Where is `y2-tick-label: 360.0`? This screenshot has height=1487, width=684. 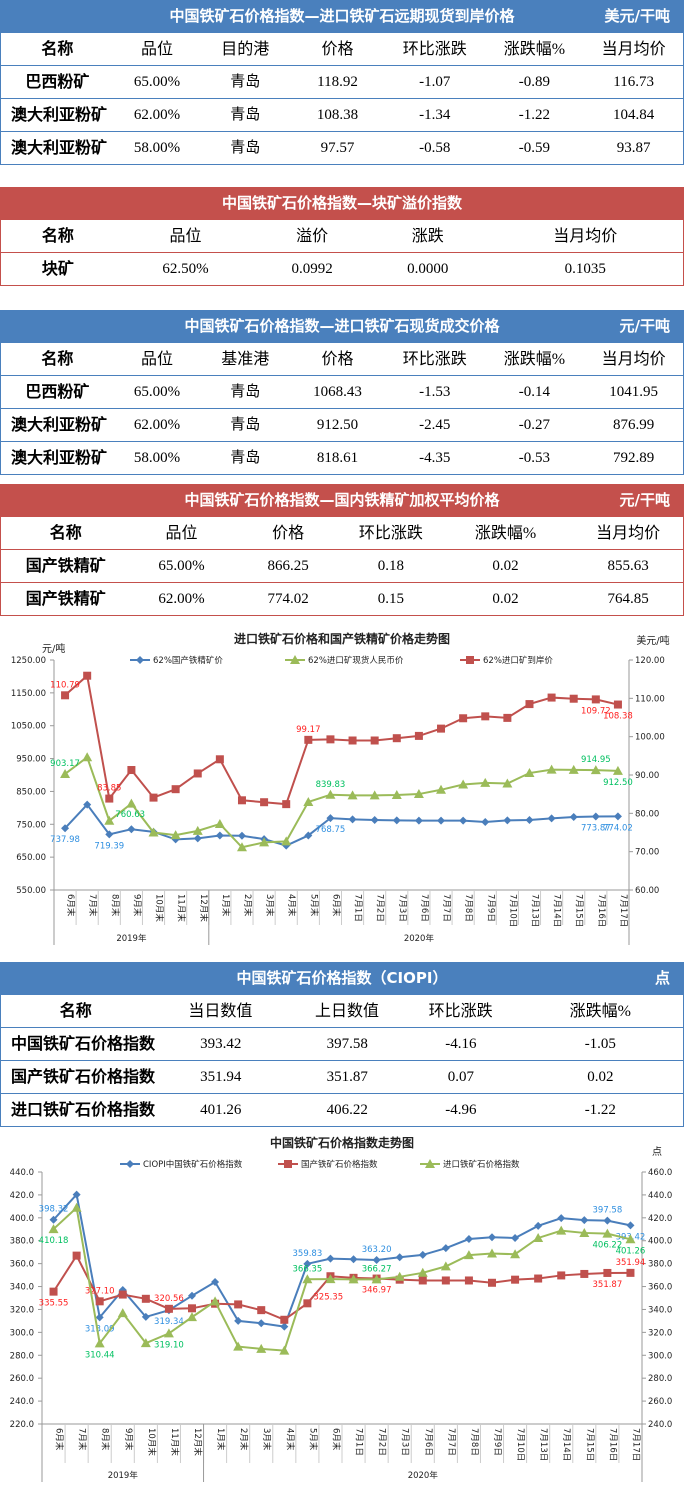 y2-tick-label: 360.0 is located at coordinates (660, 1288).